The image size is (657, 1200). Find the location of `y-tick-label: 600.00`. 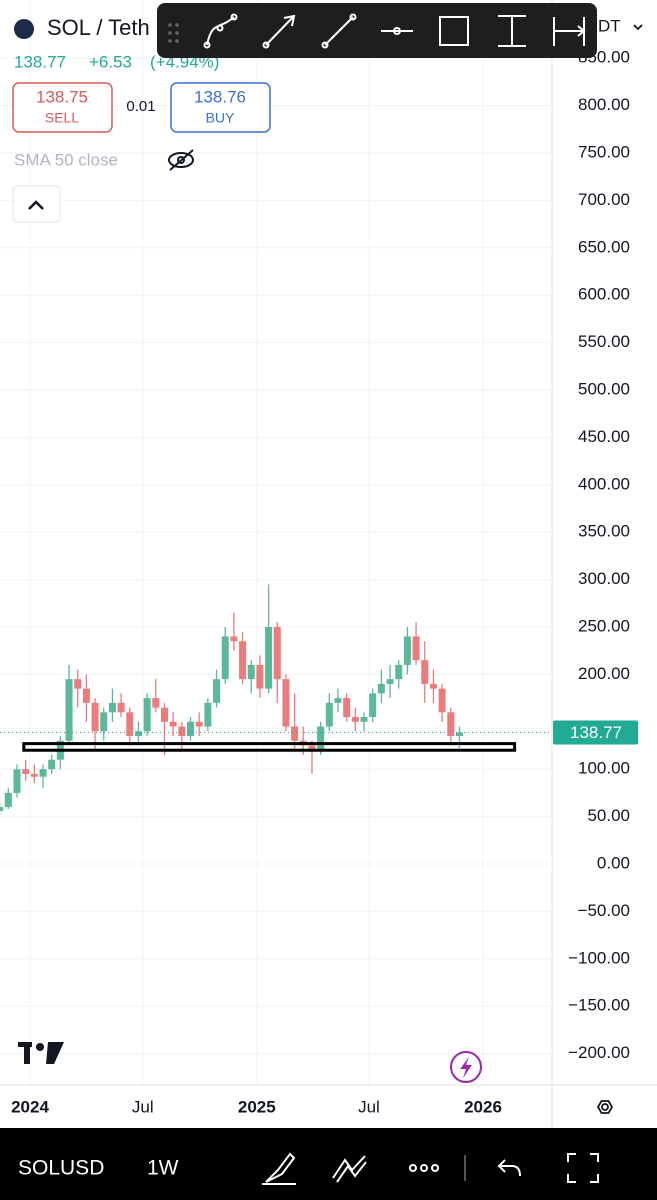

y-tick-label: 600.00 is located at coordinates (604, 294).